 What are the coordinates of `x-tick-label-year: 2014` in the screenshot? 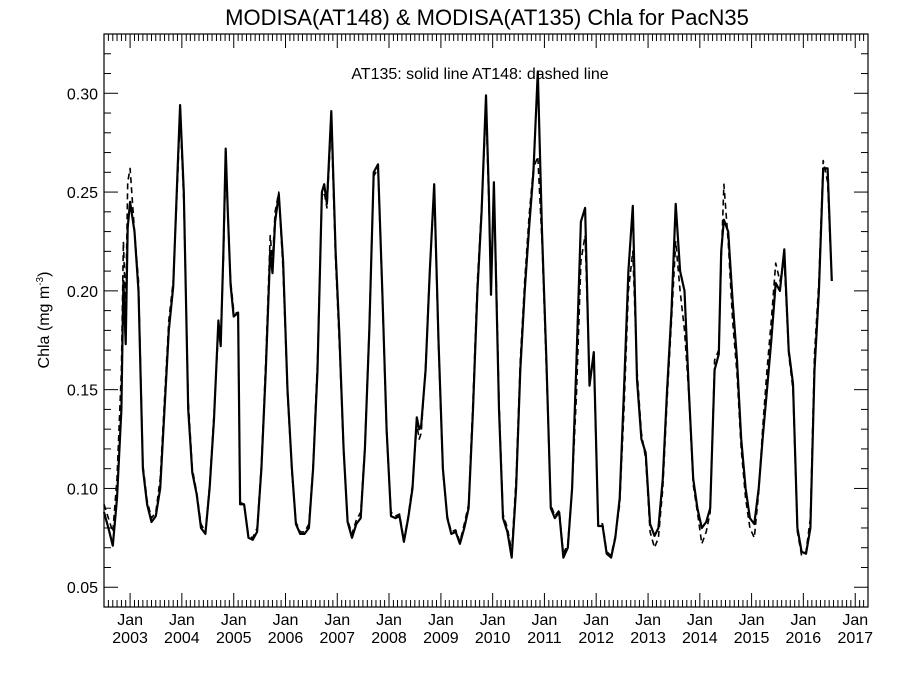 It's located at (700, 638).